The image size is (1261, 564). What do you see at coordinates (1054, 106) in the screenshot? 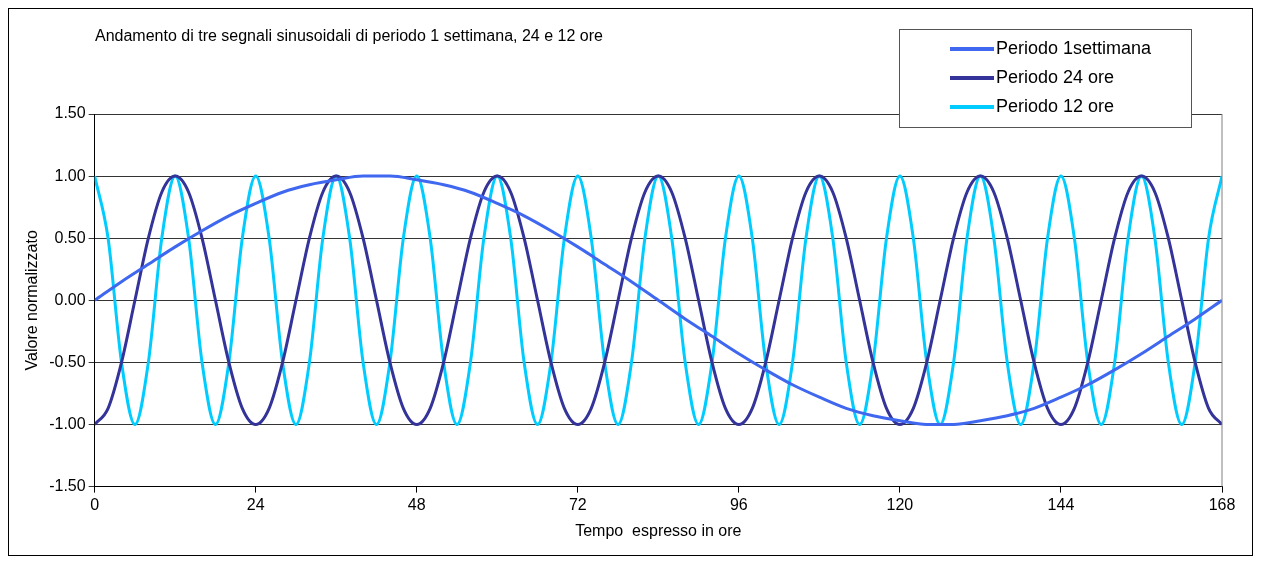
I see `legend-label: Periodo 12 ore` at bounding box center [1054, 106].